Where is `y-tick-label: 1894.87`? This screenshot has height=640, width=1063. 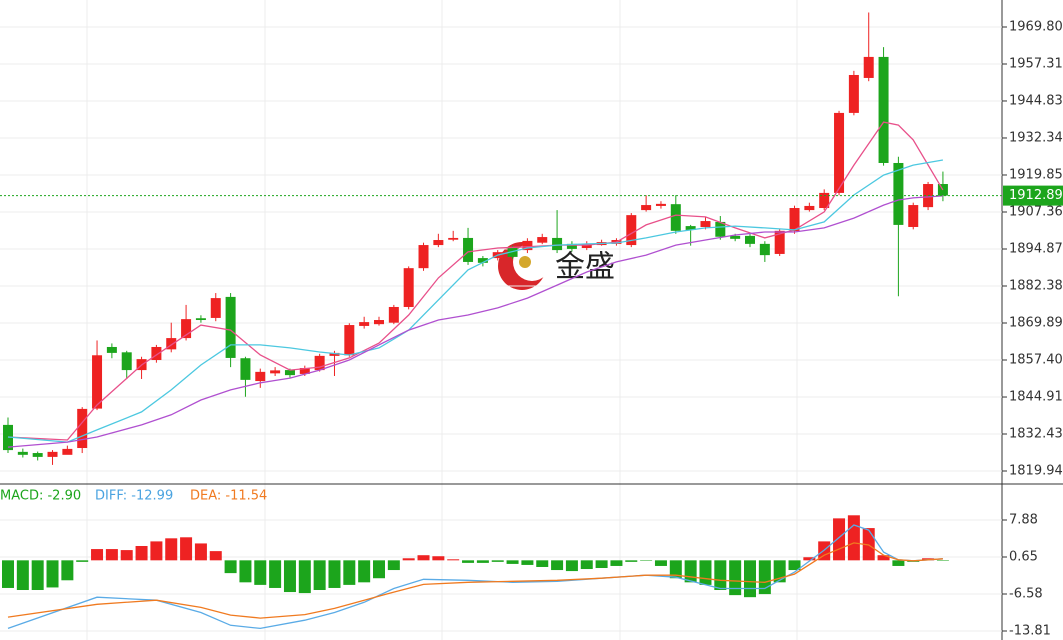
y-tick-label: 1894.87 is located at coordinates (1036, 248).